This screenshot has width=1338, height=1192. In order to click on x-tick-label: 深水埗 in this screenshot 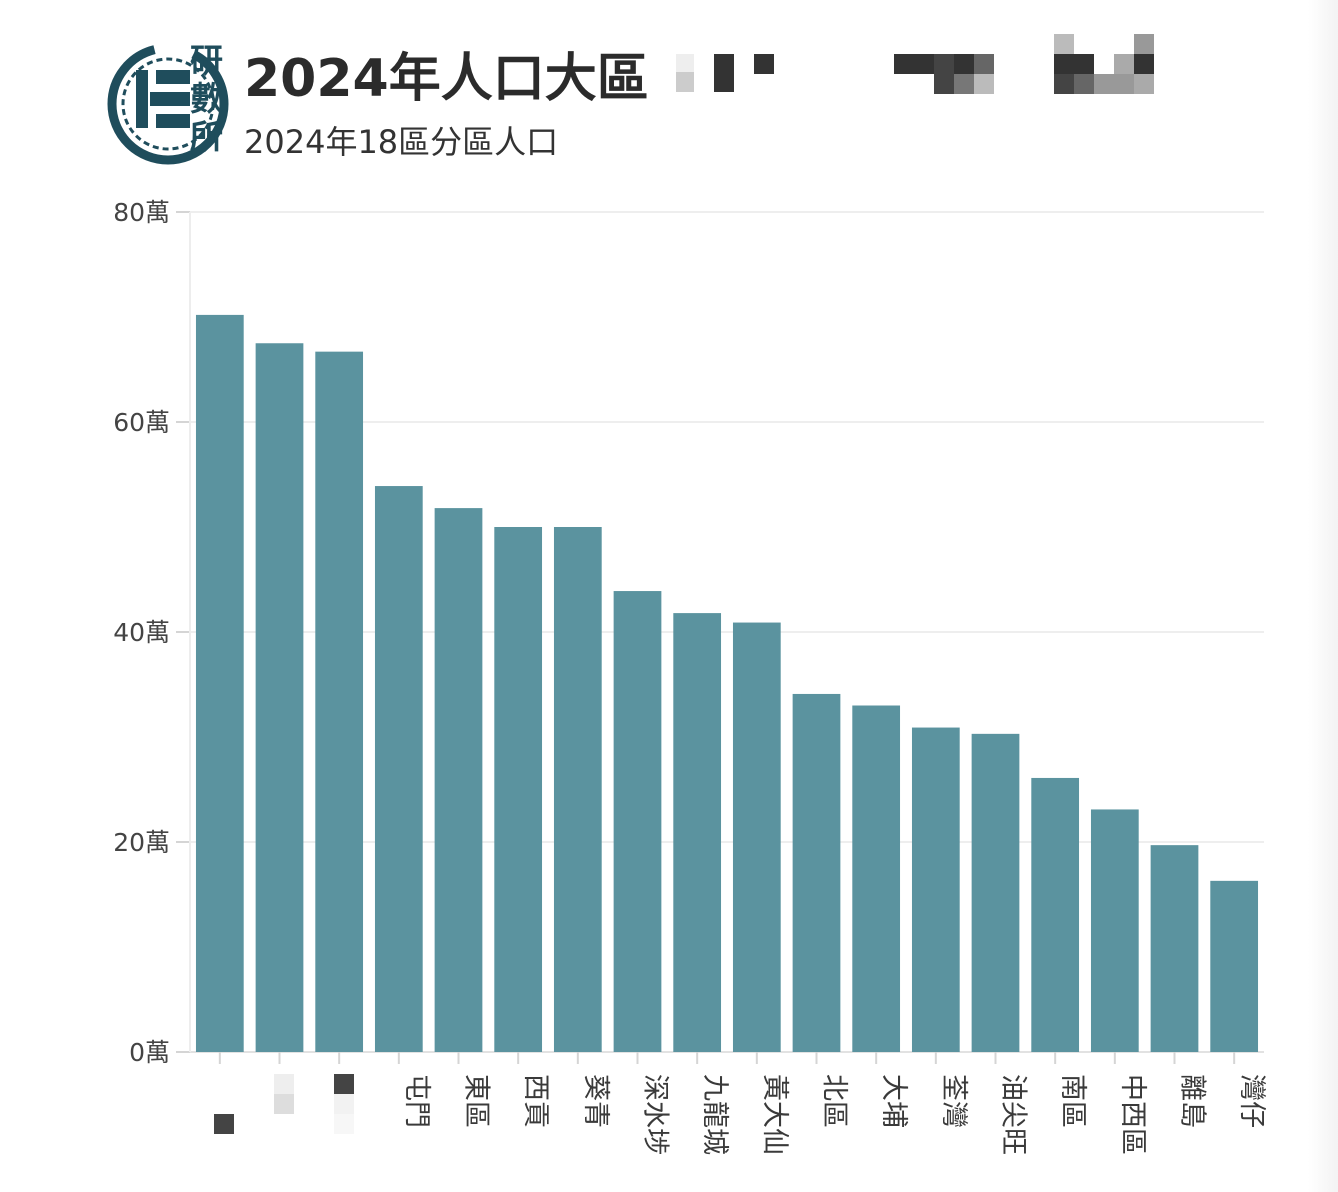, I will do `click(655, 1114)`.